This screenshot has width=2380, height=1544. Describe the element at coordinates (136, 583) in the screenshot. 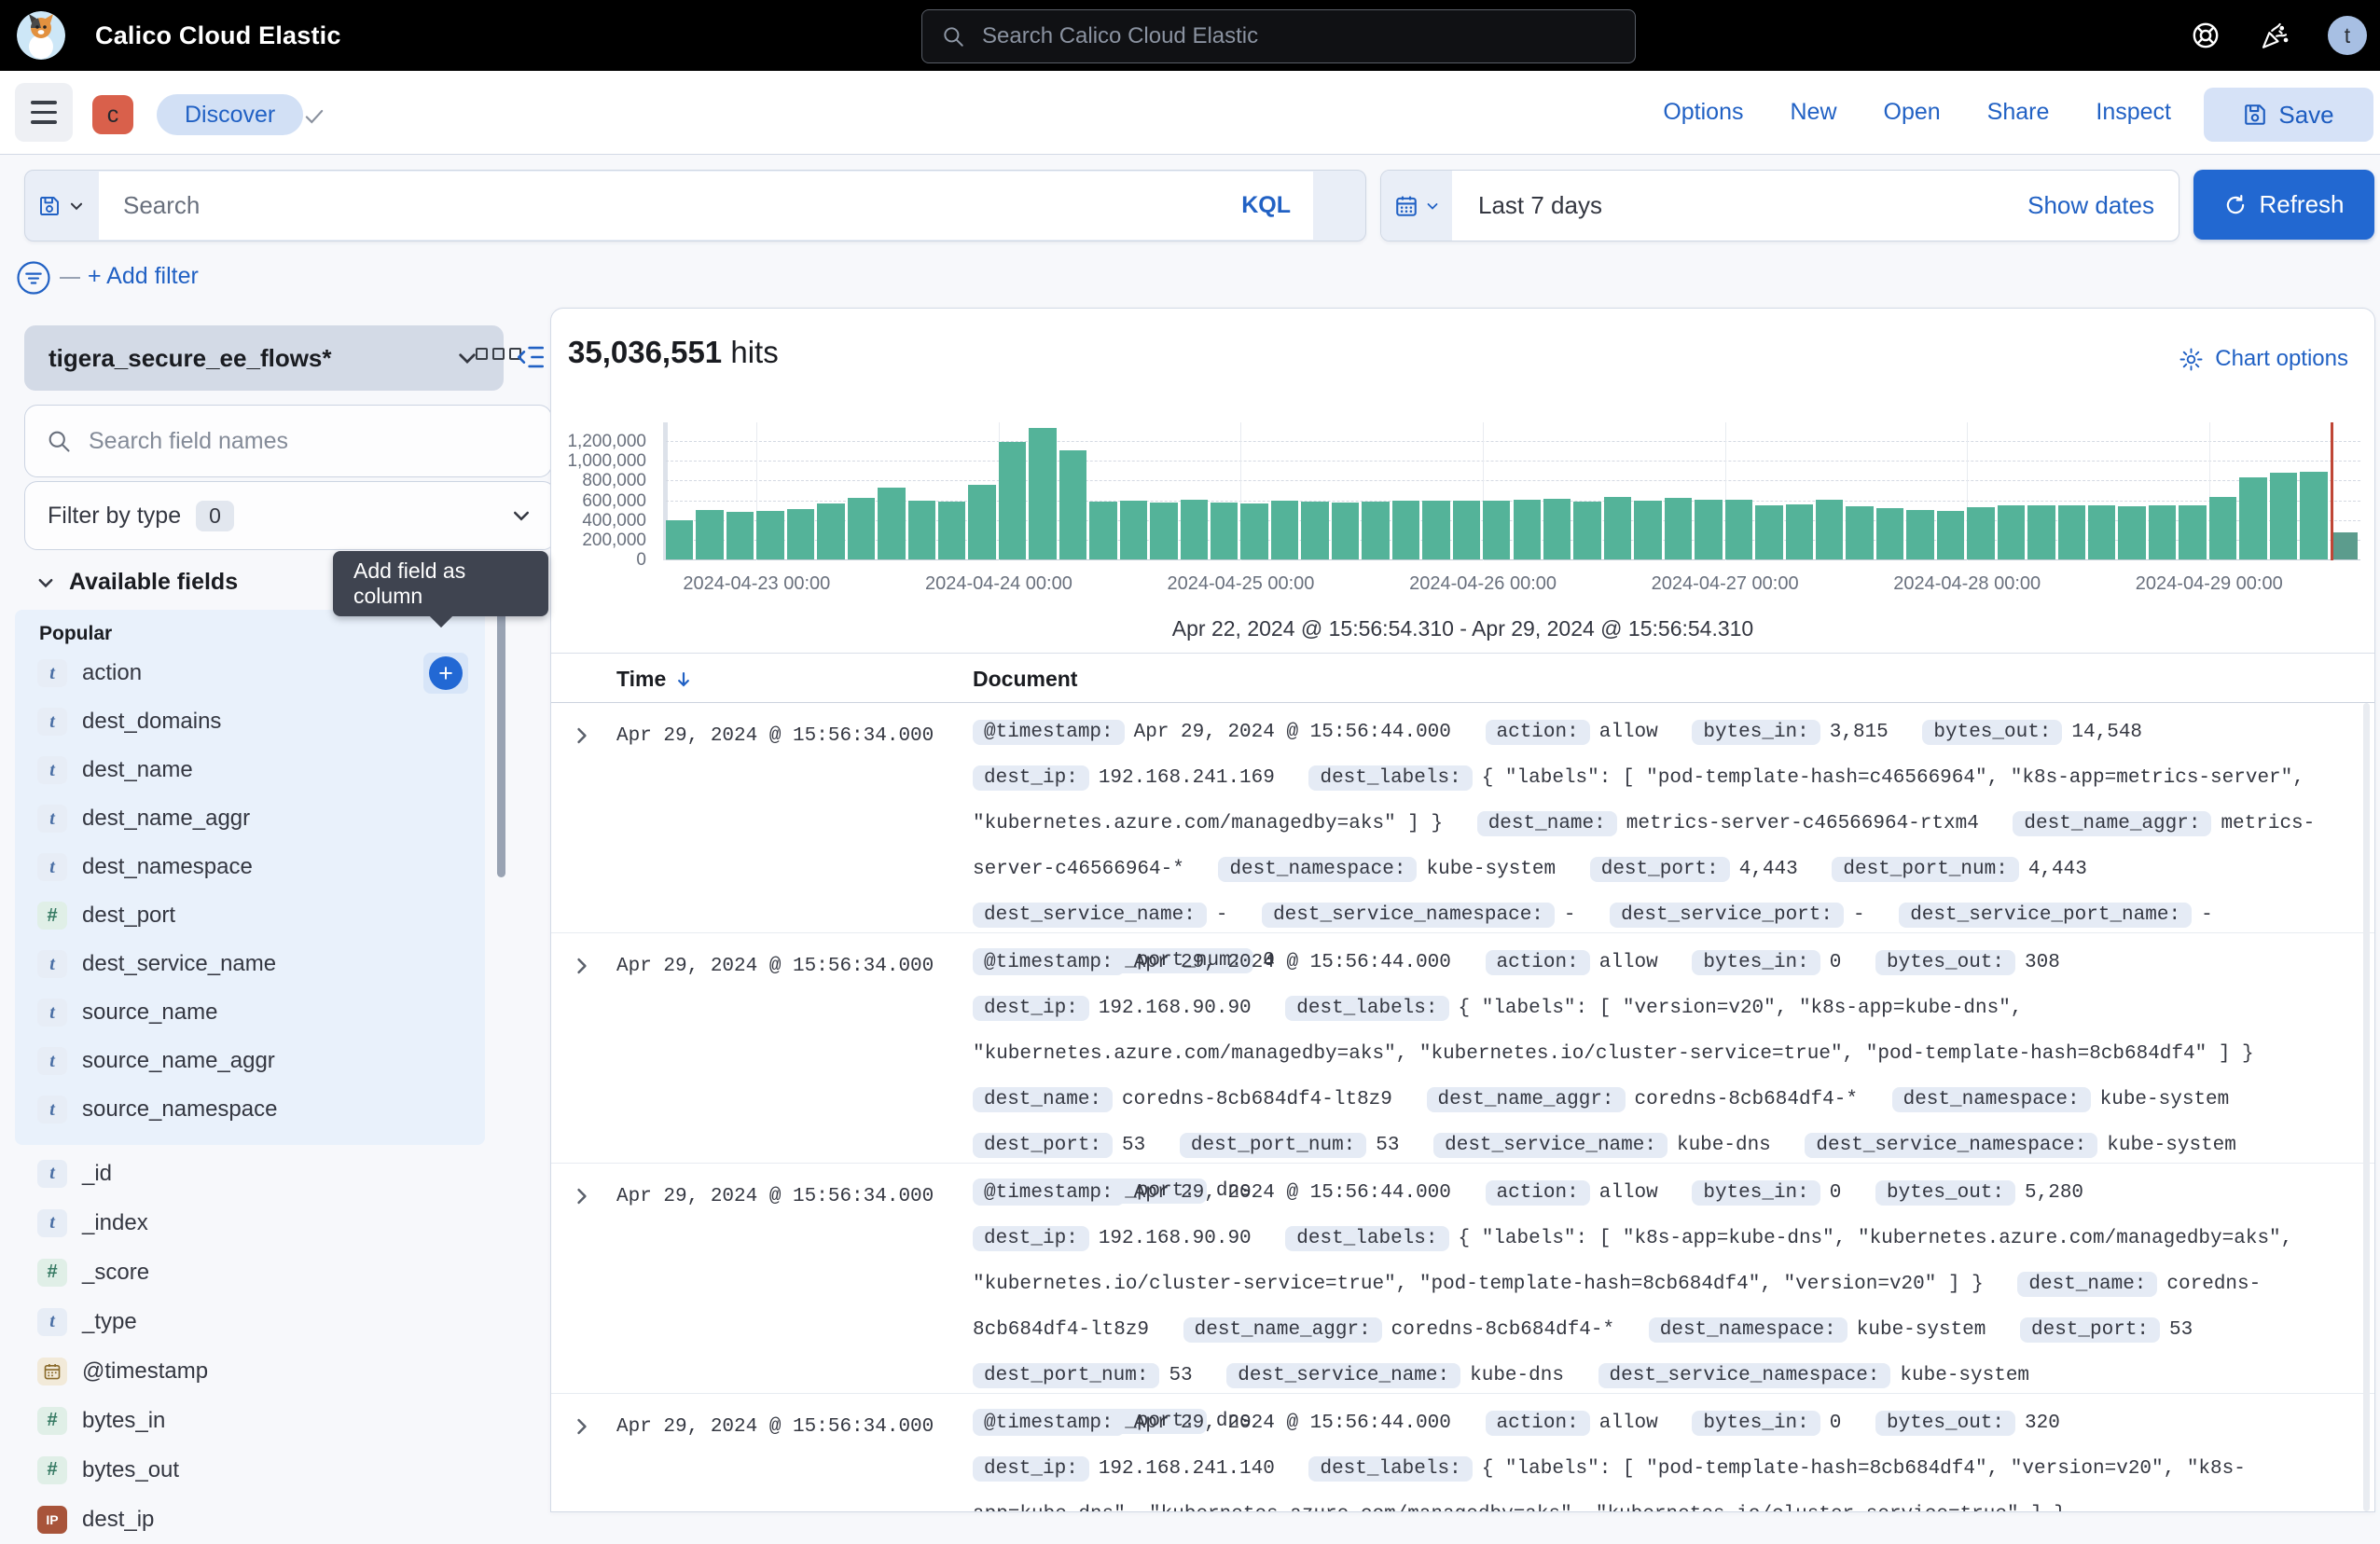

I see `available-fields-header: Available fields` at that location.